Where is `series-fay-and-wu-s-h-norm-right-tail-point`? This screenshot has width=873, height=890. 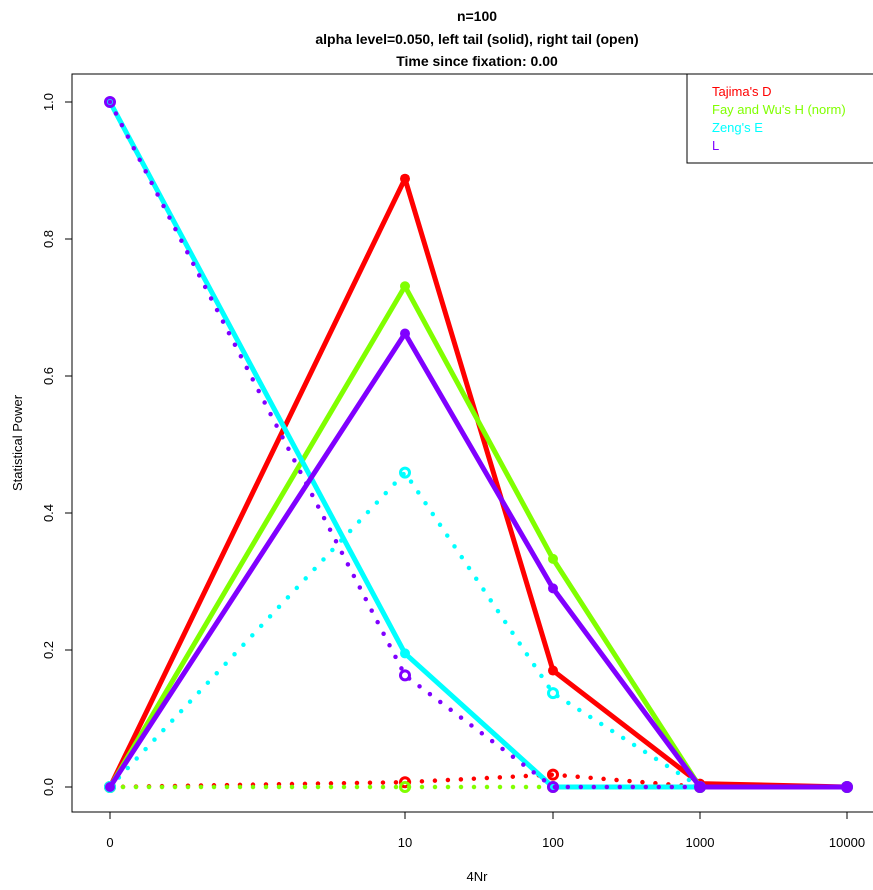
series-fay-and-wu-s-h-norm-right-tail-point is located at coordinates (405, 787).